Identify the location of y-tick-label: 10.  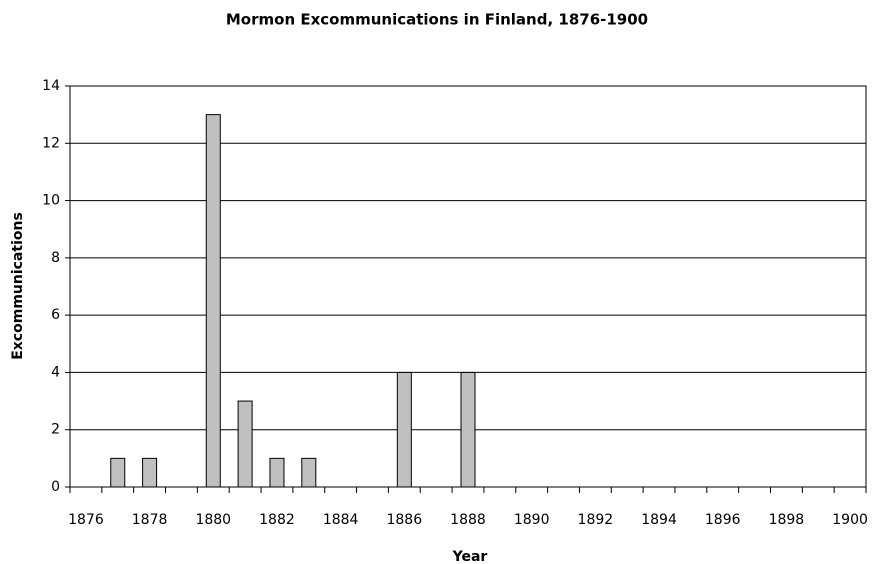
(51, 201).